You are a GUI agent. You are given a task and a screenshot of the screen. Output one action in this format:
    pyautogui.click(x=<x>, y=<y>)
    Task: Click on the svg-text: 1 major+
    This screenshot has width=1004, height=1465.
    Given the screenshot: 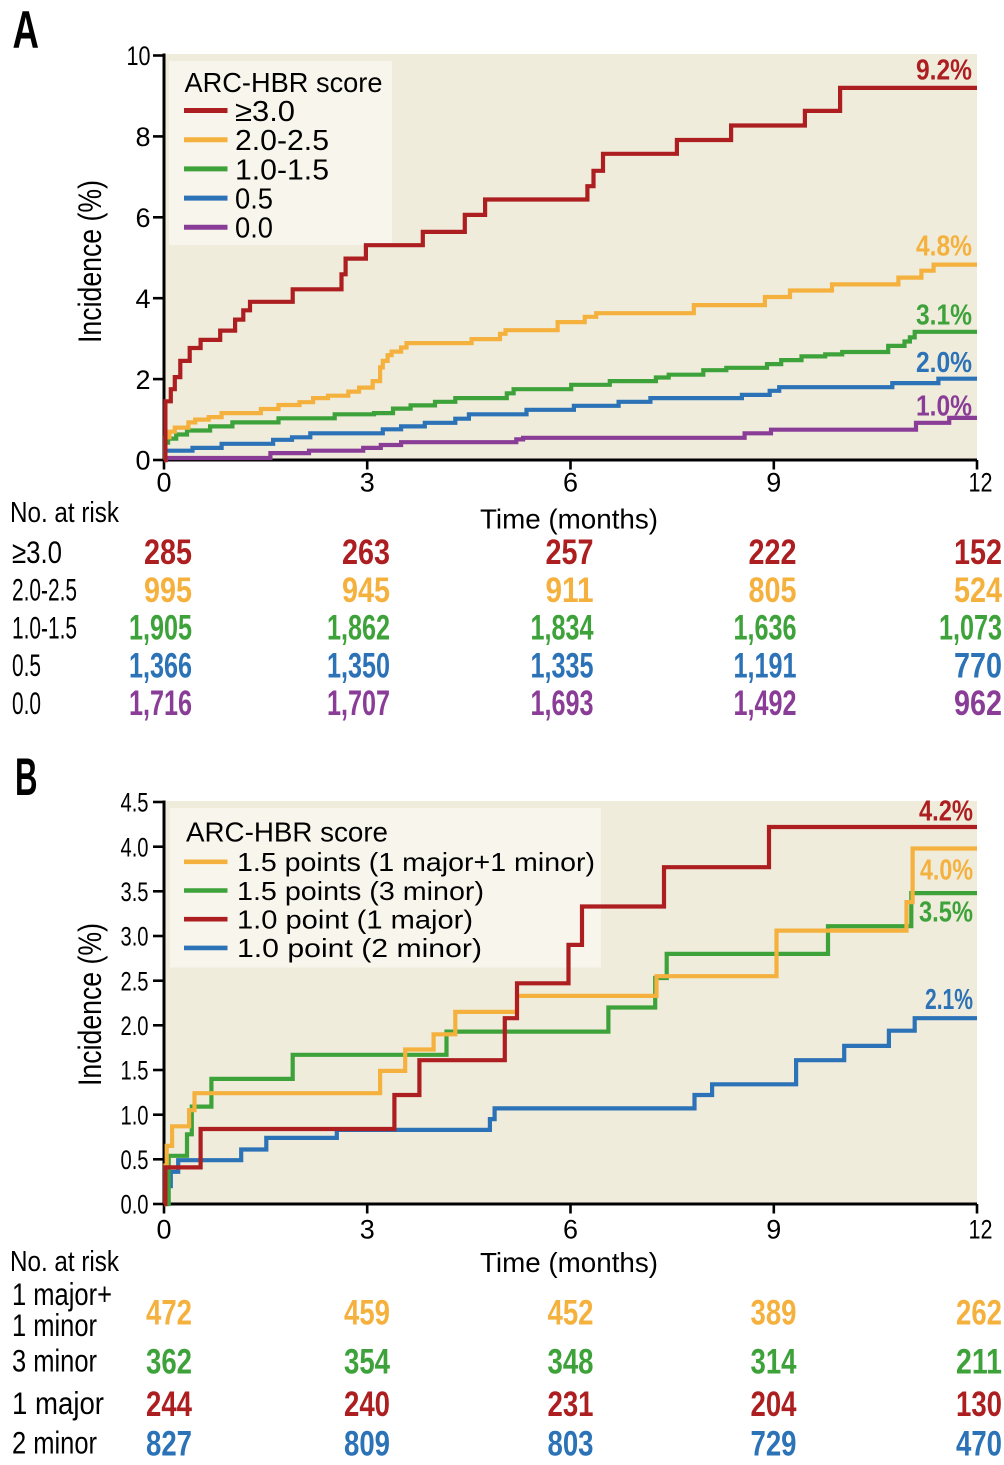 What is the action you would take?
    pyautogui.click(x=62, y=1294)
    